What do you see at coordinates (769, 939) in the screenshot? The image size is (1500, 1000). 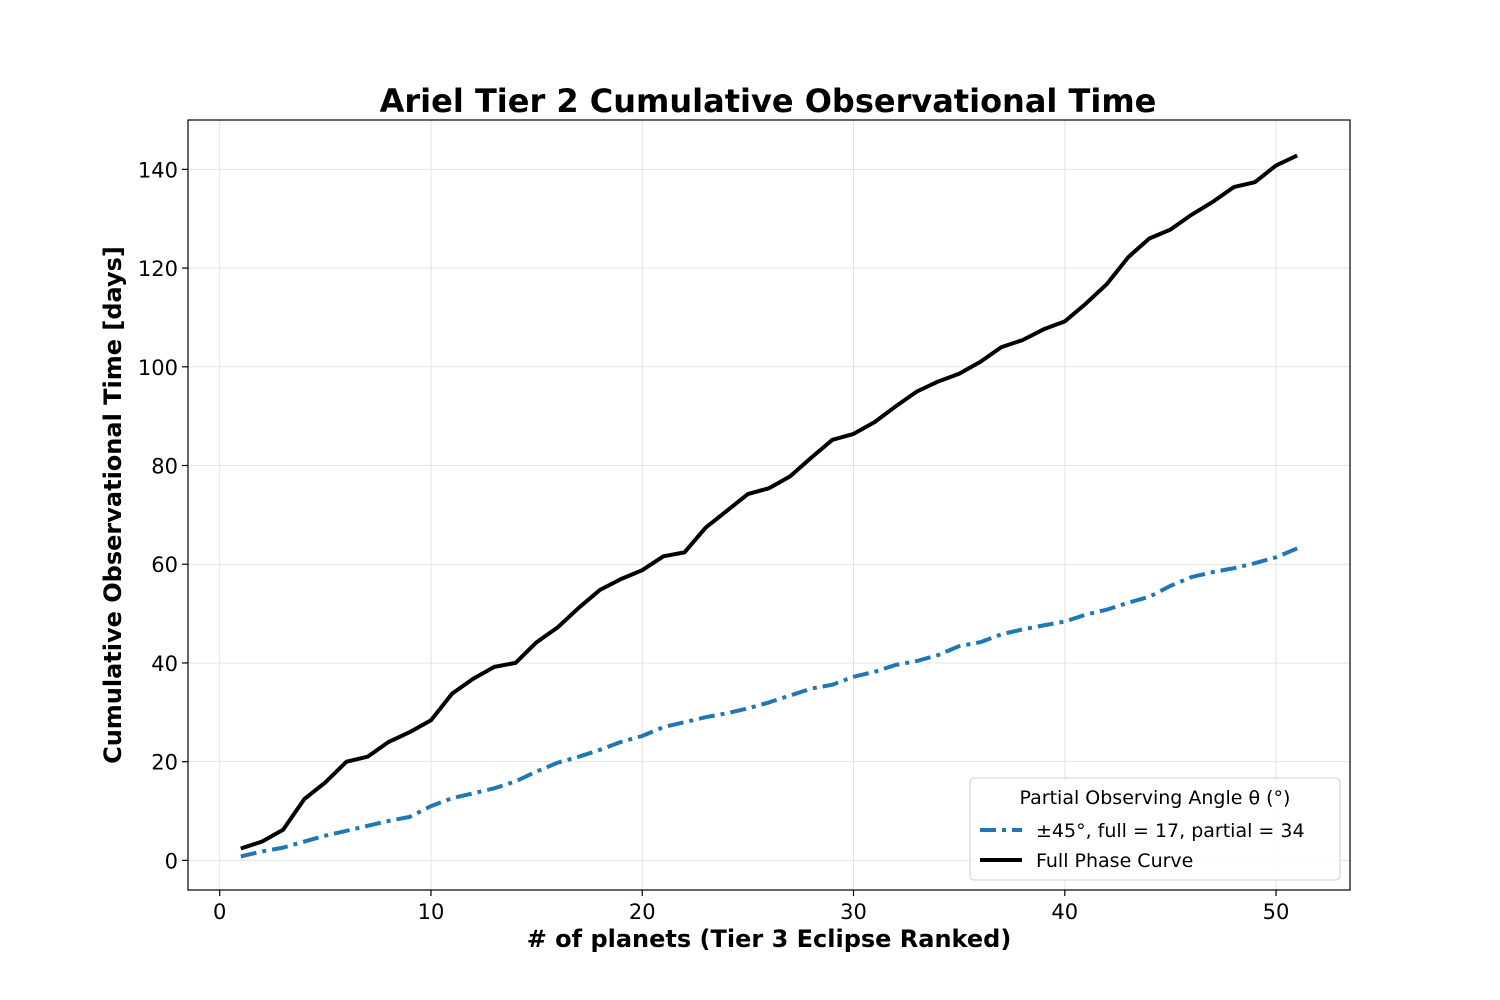 I see `x-axis-label: # of planets (Tier 3 Eclipse Ranked)` at bounding box center [769, 939].